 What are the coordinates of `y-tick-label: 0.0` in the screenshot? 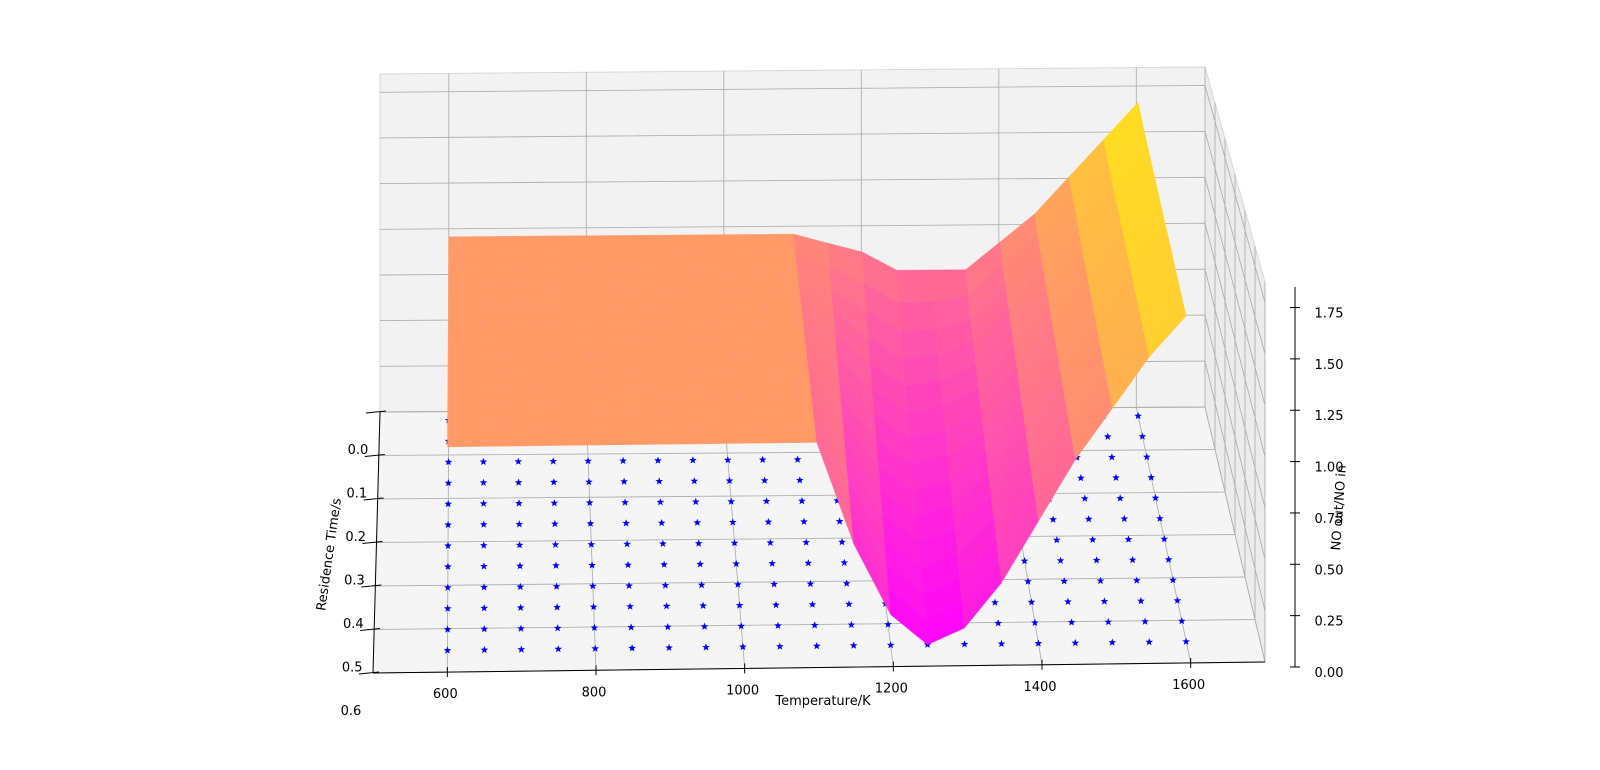 It's located at (358, 450).